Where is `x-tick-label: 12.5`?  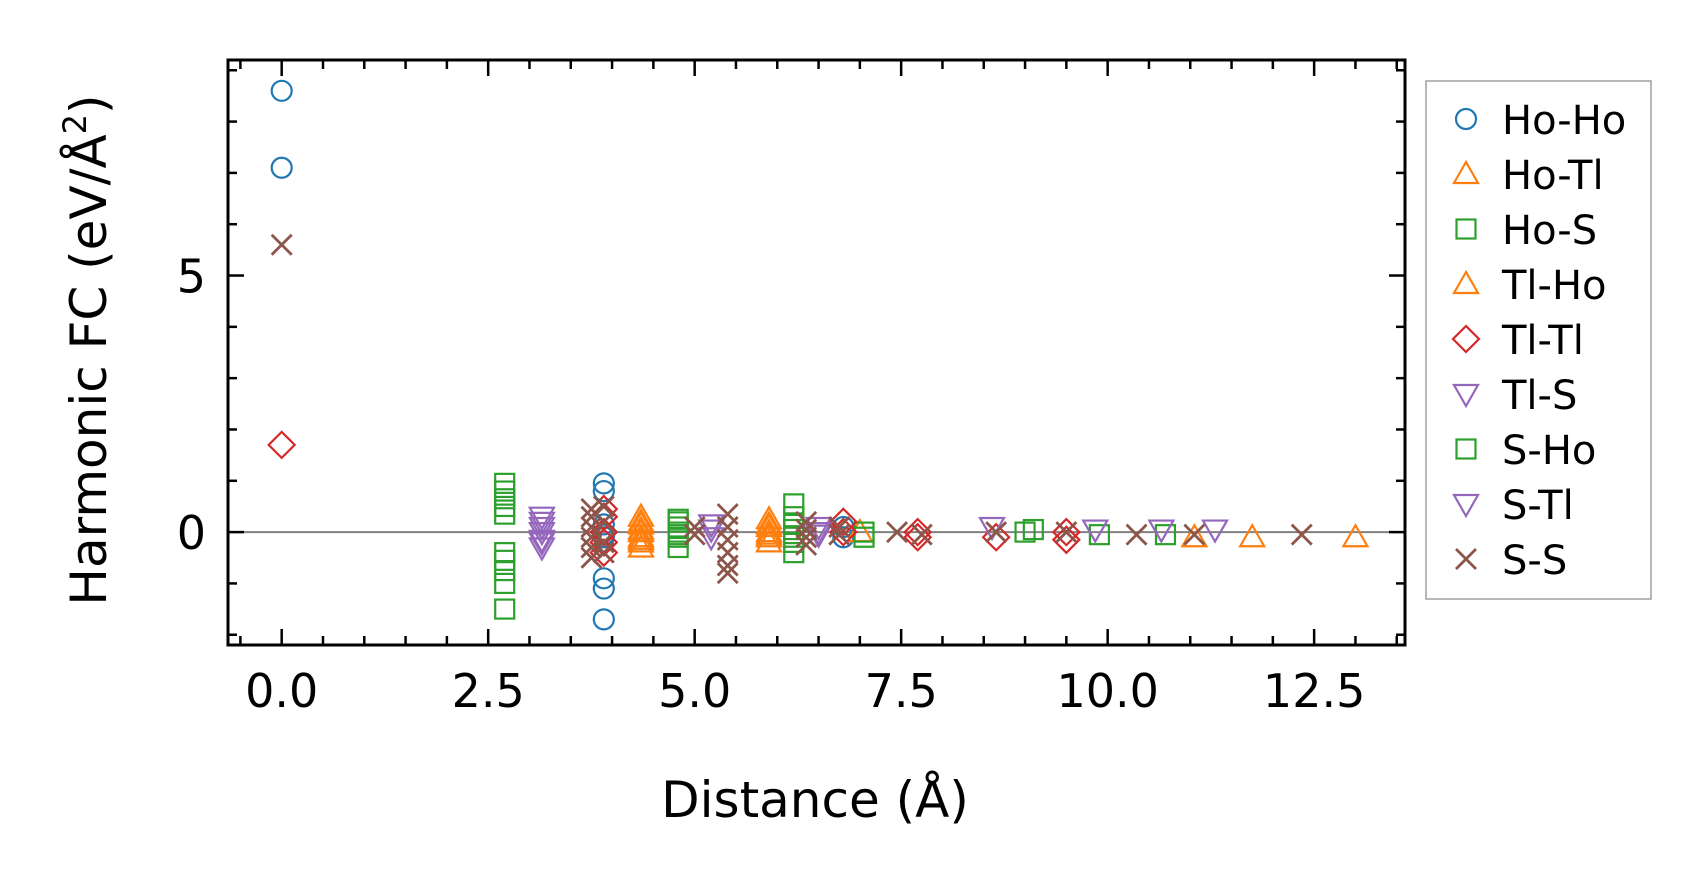
x-tick-label: 12.5 is located at coordinates (1314, 691).